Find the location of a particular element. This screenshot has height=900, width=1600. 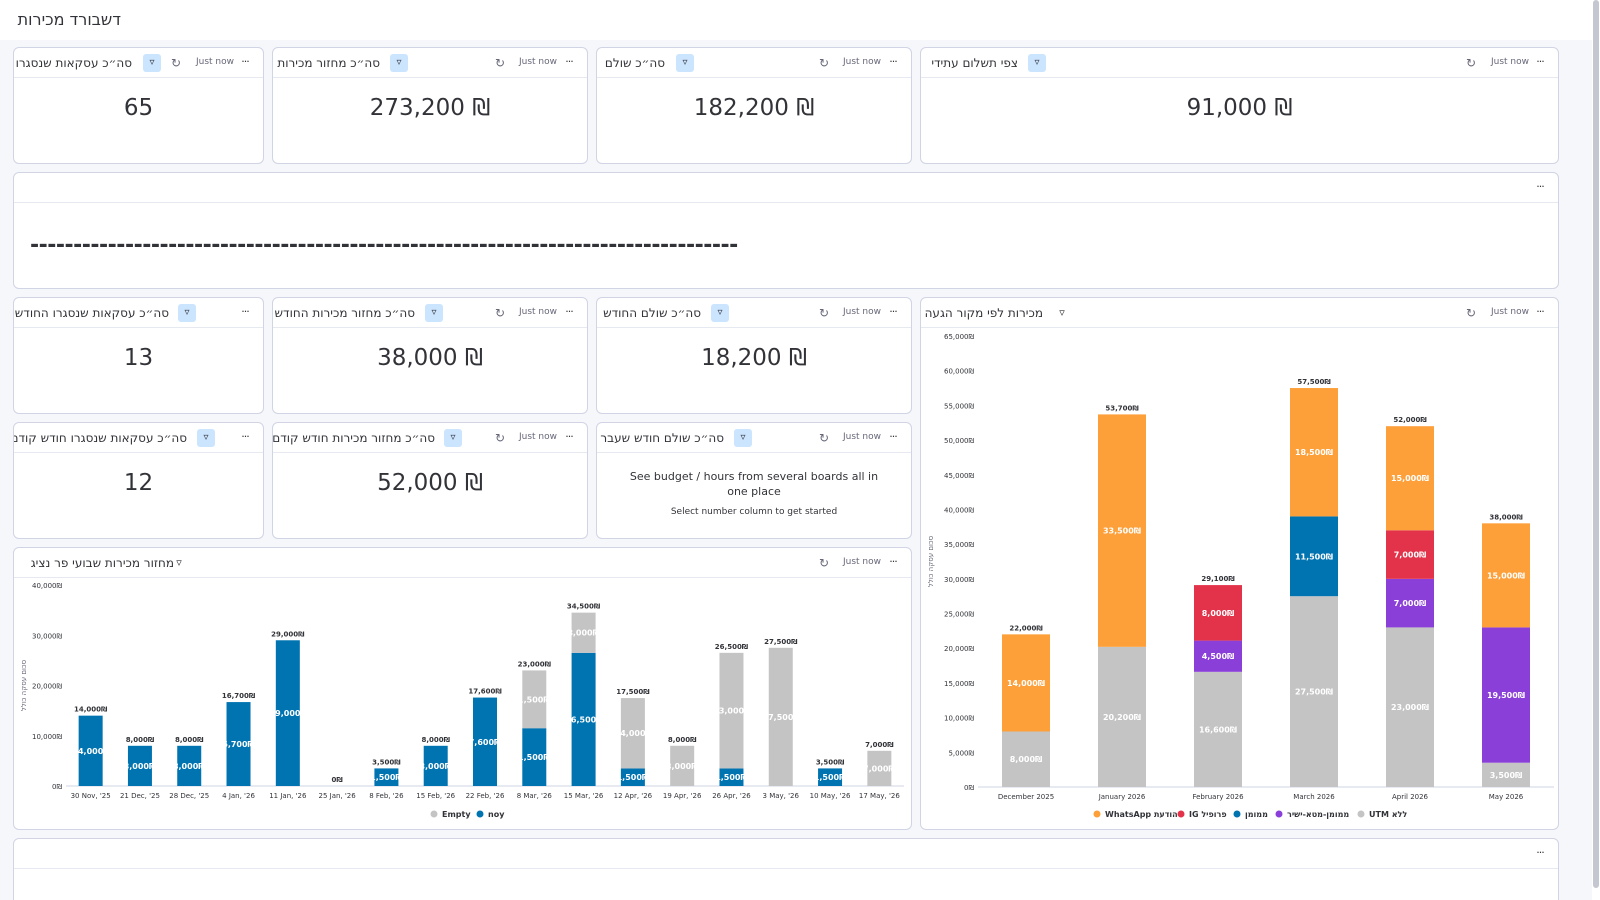

x-tick-label: December 2025 is located at coordinates (1026, 797).